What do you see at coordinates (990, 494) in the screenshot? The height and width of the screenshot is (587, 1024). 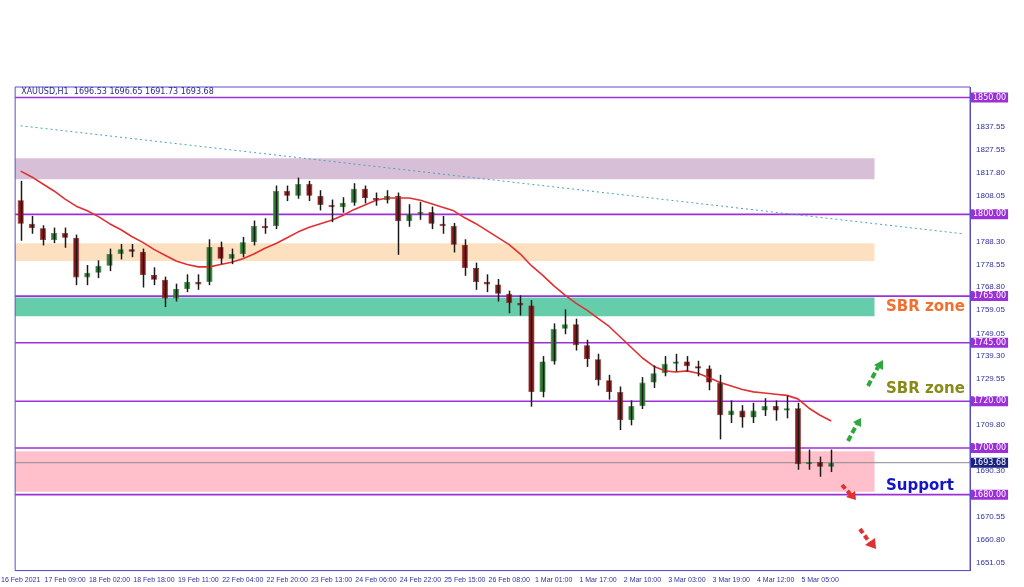 I see `ref-line-label: 1680.00` at bounding box center [990, 494].